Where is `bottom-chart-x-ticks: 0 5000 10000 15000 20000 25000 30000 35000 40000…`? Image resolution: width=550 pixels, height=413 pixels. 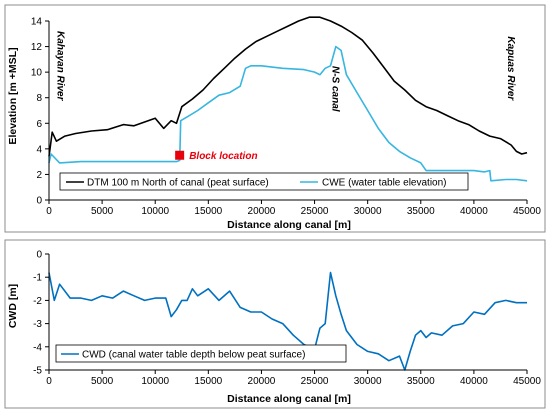 bottom-chart-x-ticks: 0 5000 10000 15000 20000 25000 30000 35000 40000… is located at coordinates (293, 378).